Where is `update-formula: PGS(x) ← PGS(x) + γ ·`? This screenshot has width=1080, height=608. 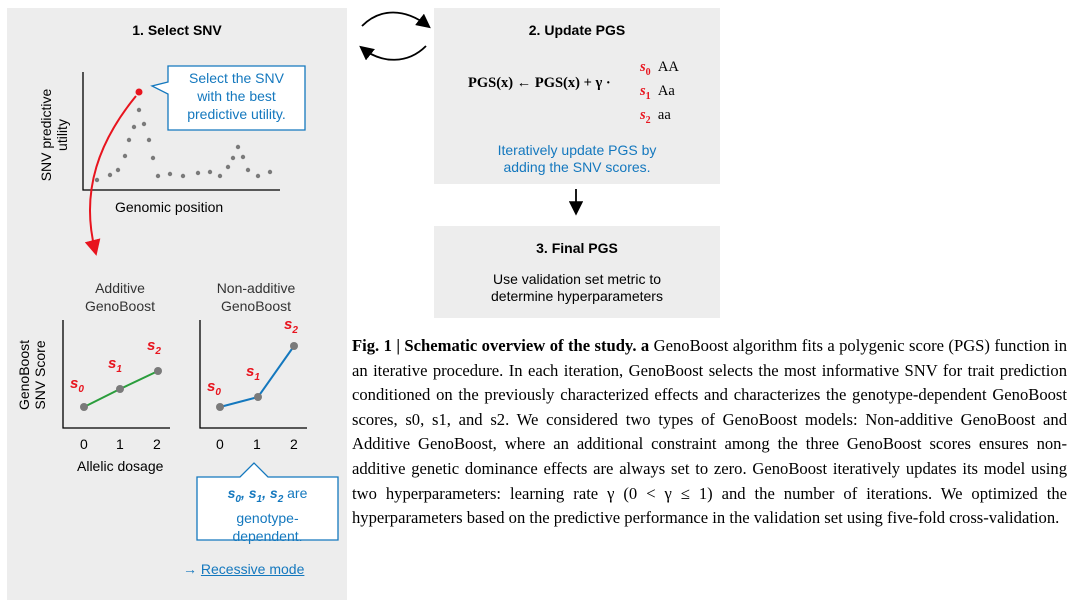 update-formula: PGS(x) ← PGS(x) + γ · is located at coordinates (539, 83).